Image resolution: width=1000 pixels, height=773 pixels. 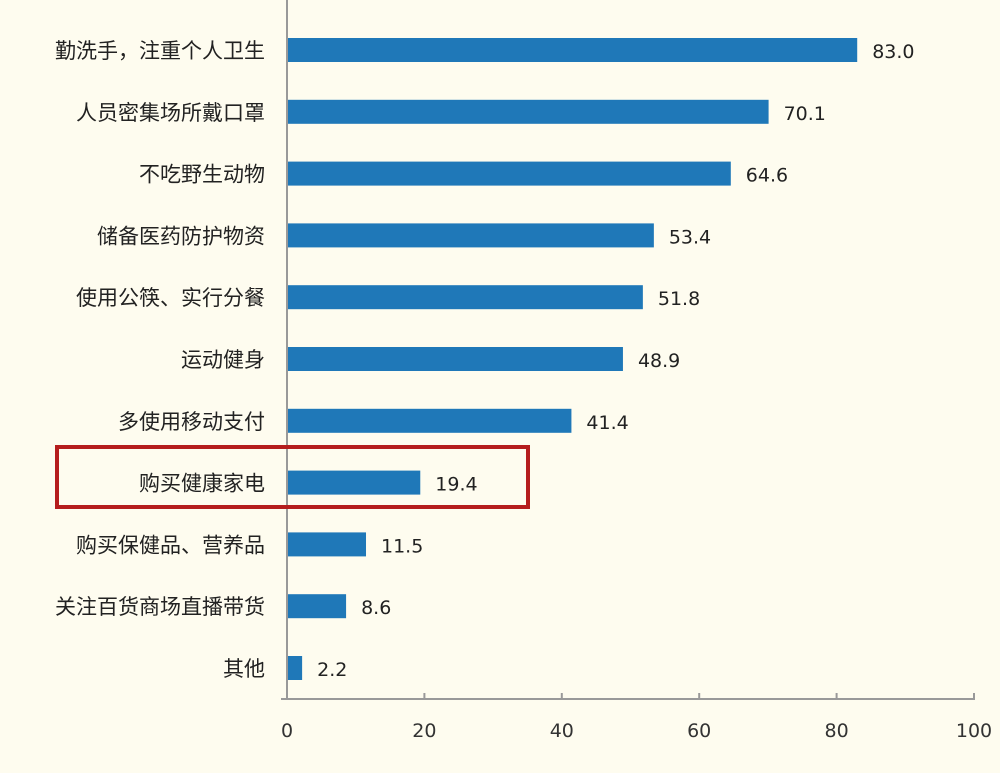 What do you see at coordinates (202, 175) in the screenshot?
I see `category-label: 不吃野生动物` at bounding box center [202, 175].